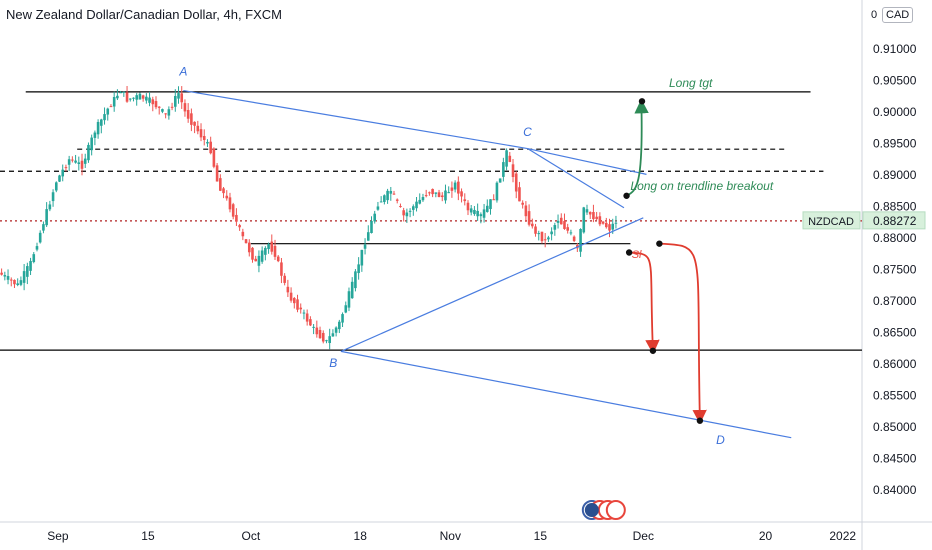 The image size is (932, 550). Describe the element at coordinates (895, 175) in the screenshot. I see `y-tick-label: 0.89000` at that location.